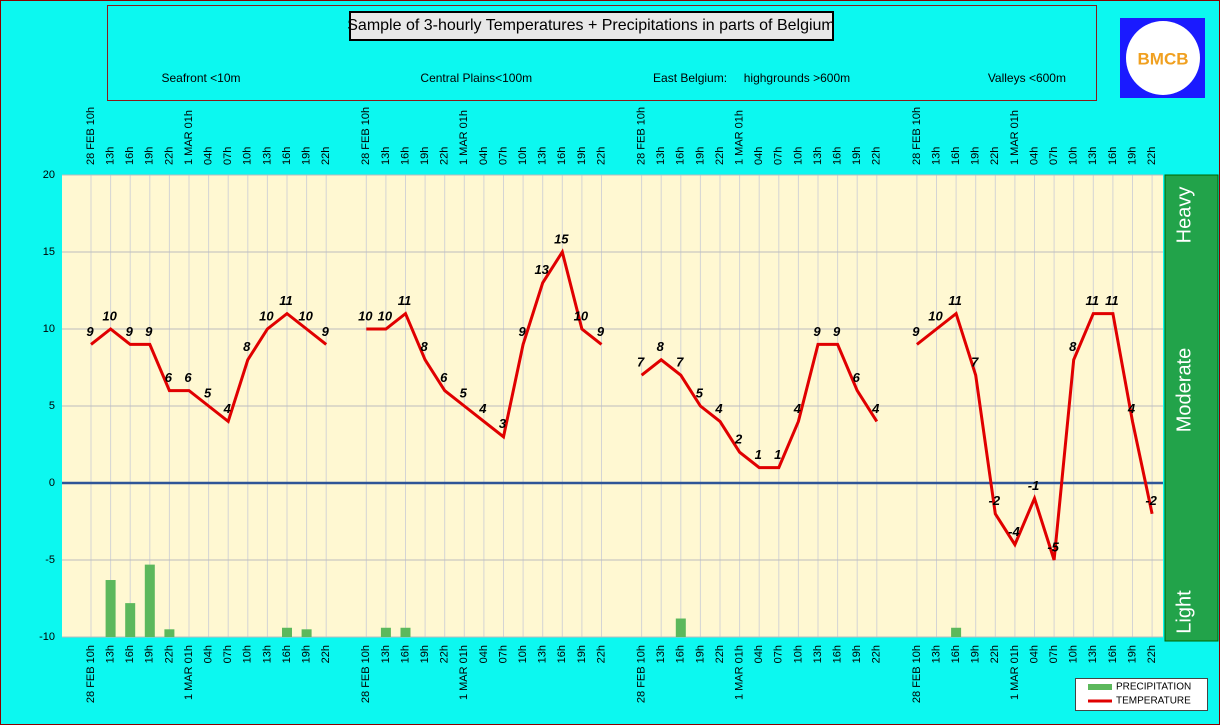 The height and width of the screenshot is (725, 1220). Describe the element at coordinates (1014, 531) in the screenshot. I see `data-label: -4` at that location.